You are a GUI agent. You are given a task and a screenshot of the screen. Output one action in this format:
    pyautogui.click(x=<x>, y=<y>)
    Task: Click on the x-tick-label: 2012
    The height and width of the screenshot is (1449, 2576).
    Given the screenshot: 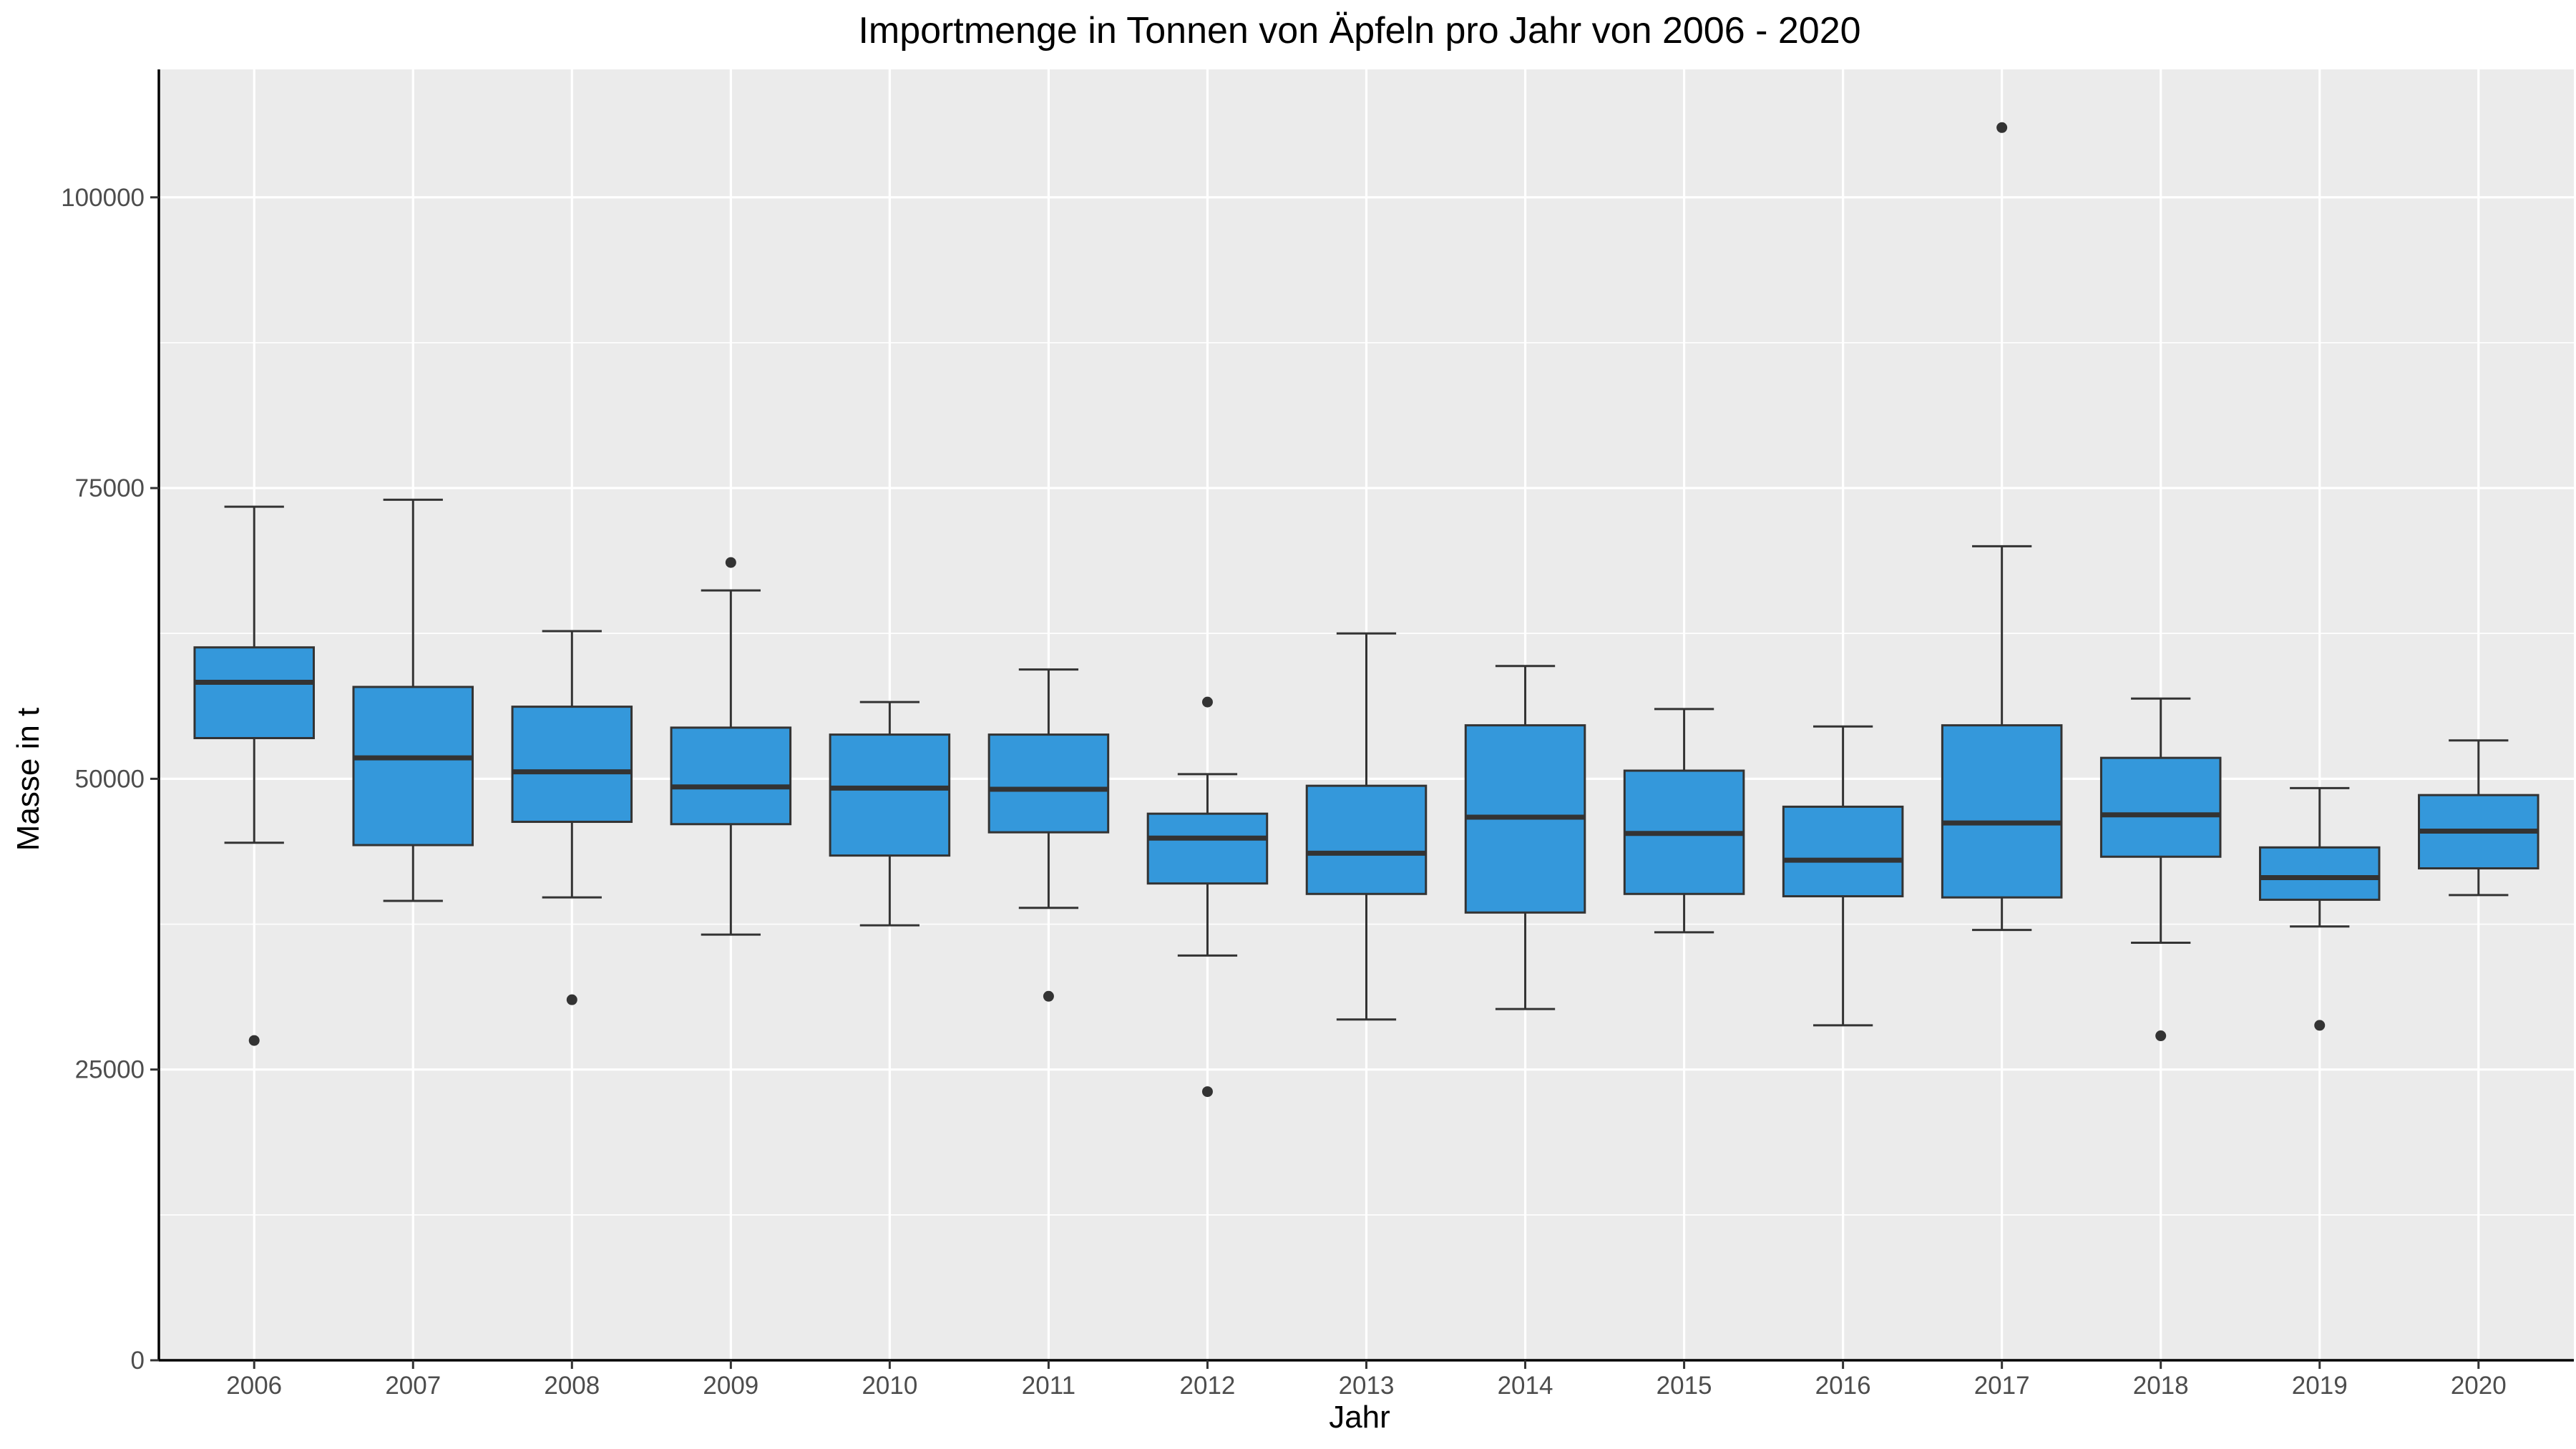 What is the action you would take?
    pyautogui.click(x=1208, y=1386)
    